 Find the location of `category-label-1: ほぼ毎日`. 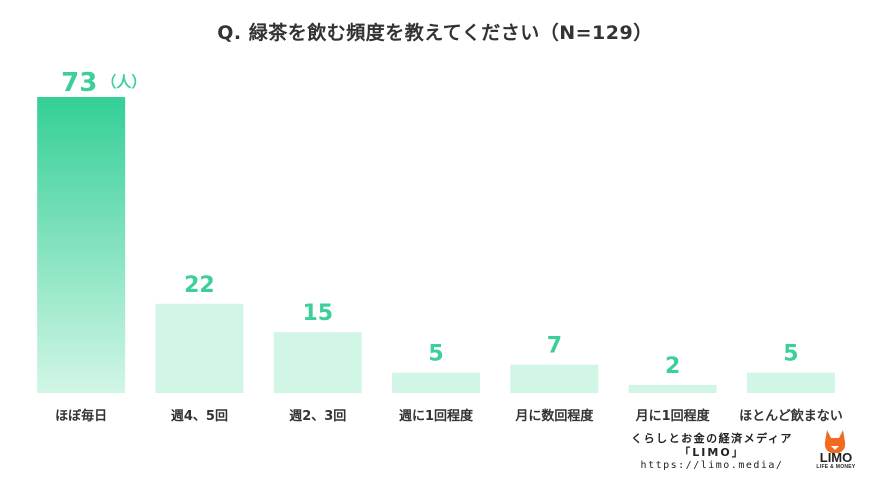

category-label-1: ほぼ毎日 is located at coordinates (81, 416).